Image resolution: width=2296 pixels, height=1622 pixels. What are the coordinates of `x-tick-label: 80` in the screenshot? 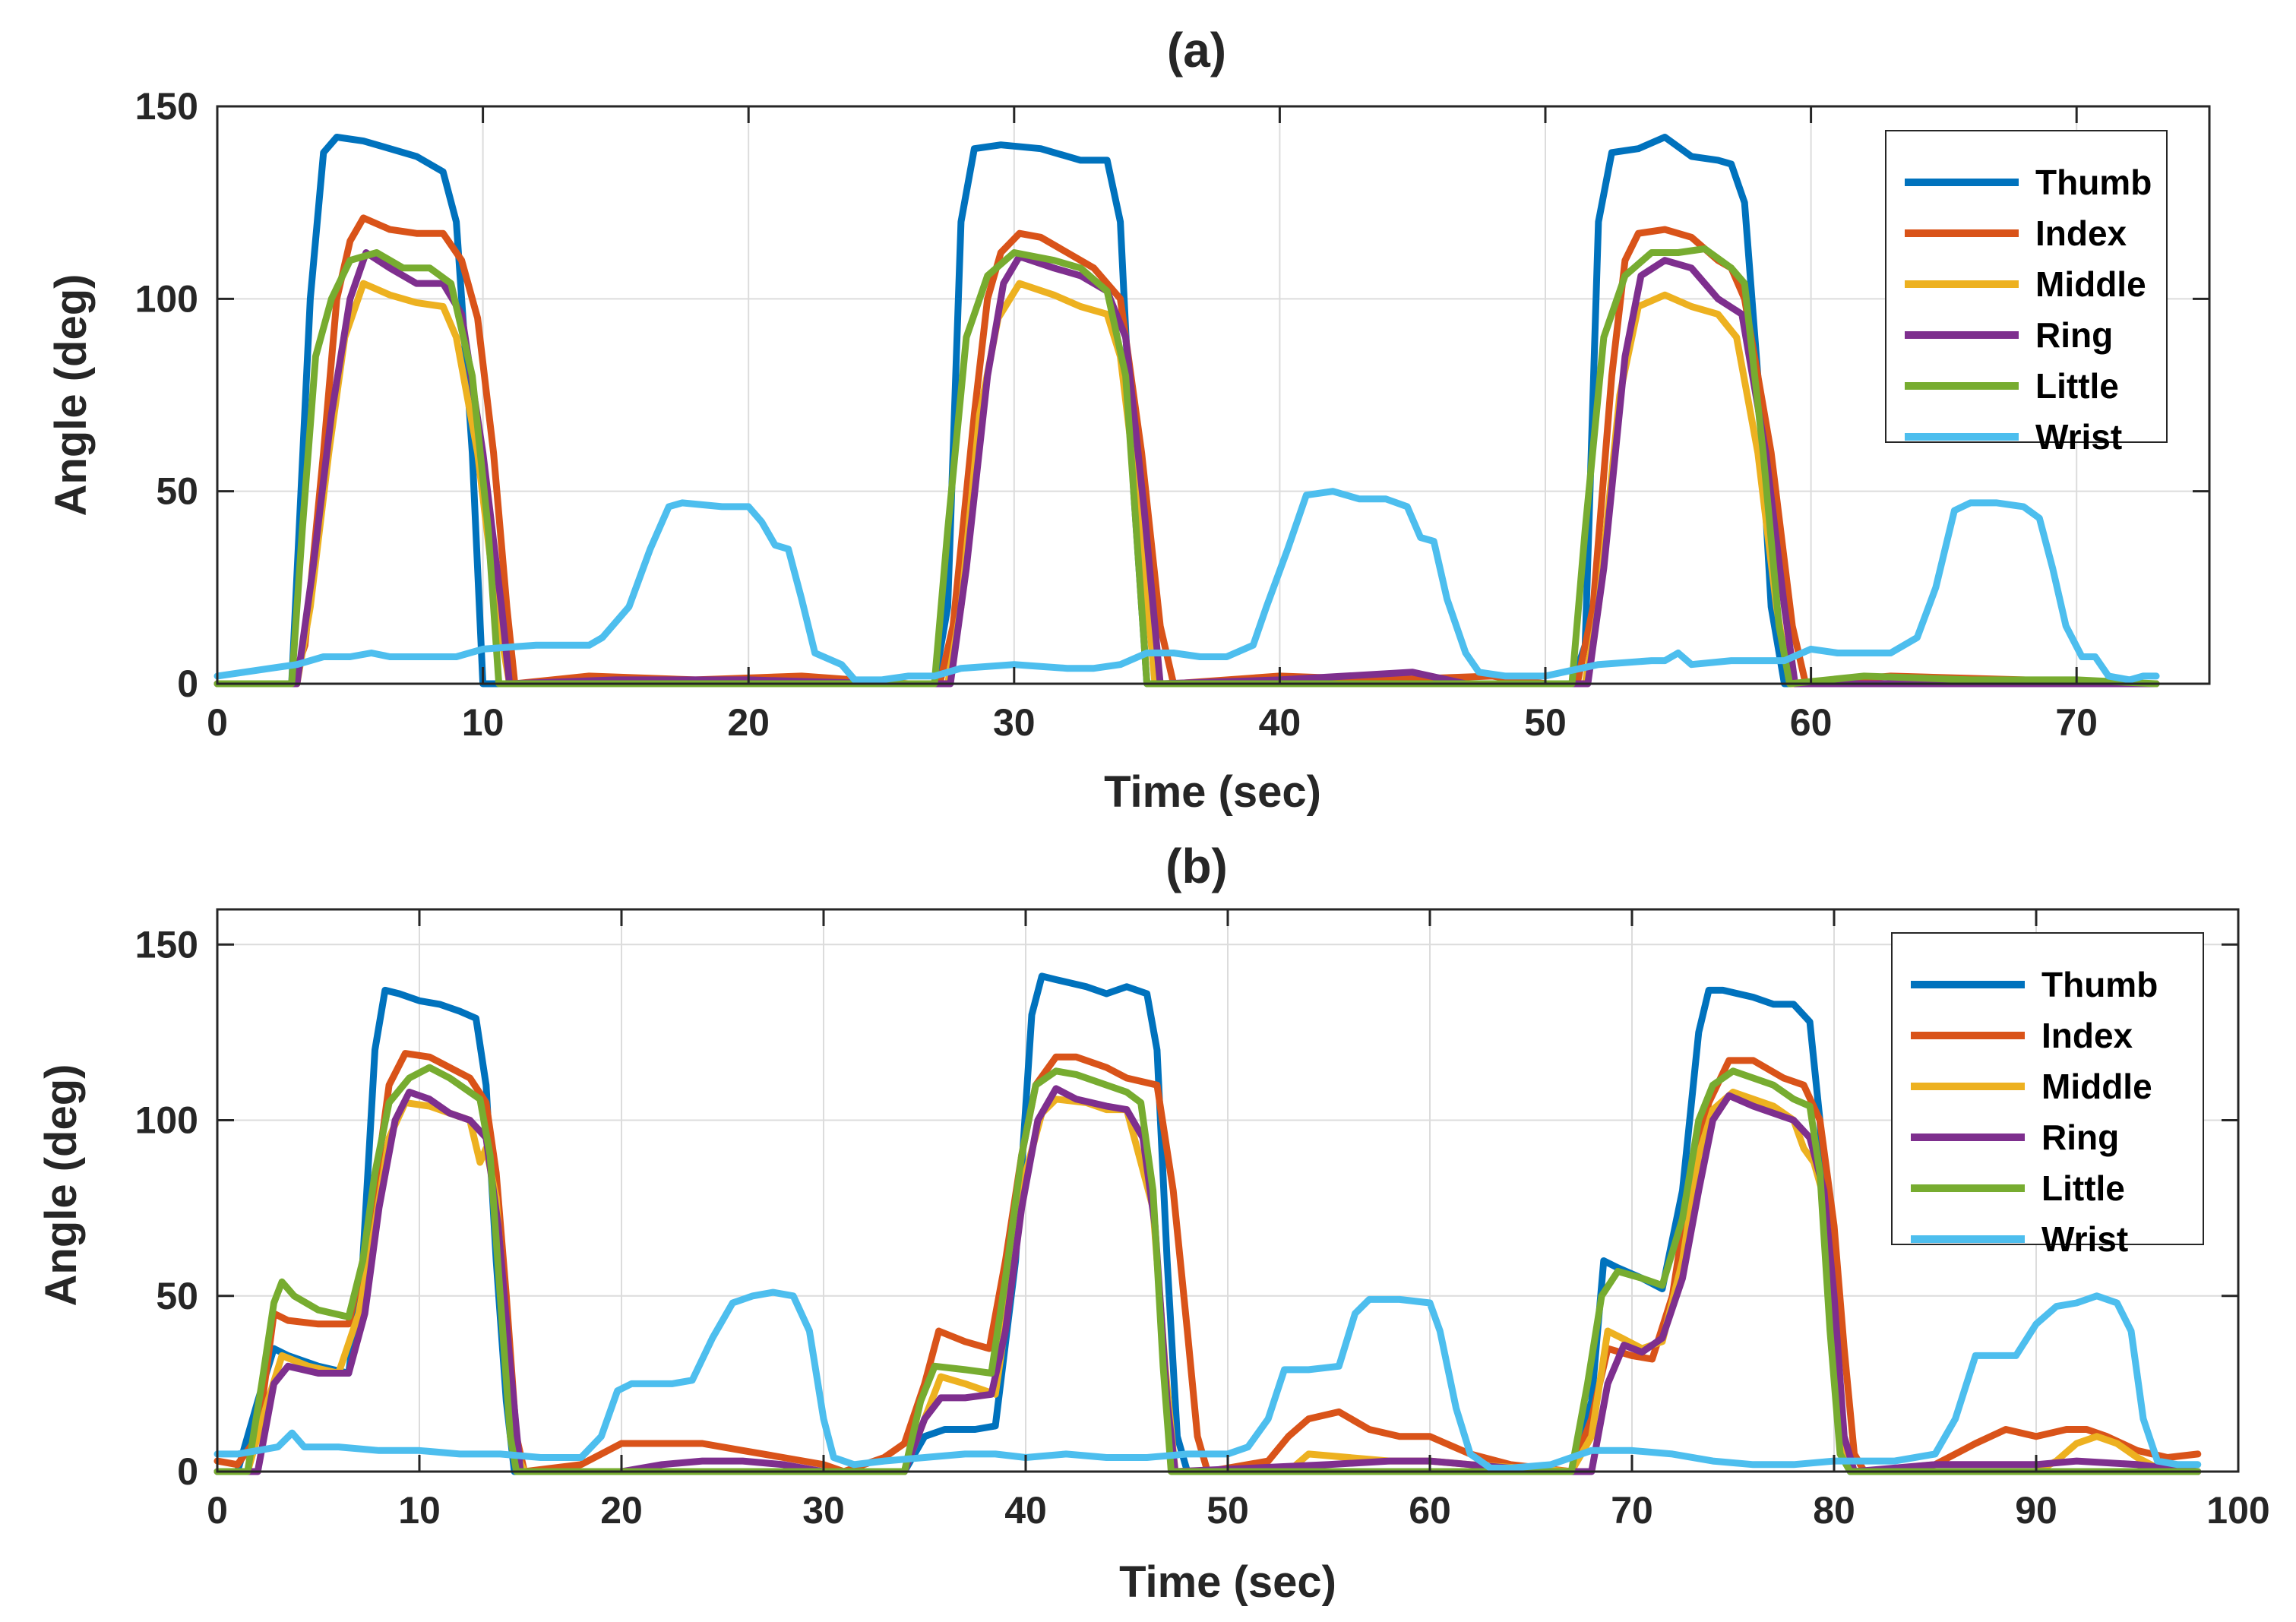 It's located at (1834, 1510).